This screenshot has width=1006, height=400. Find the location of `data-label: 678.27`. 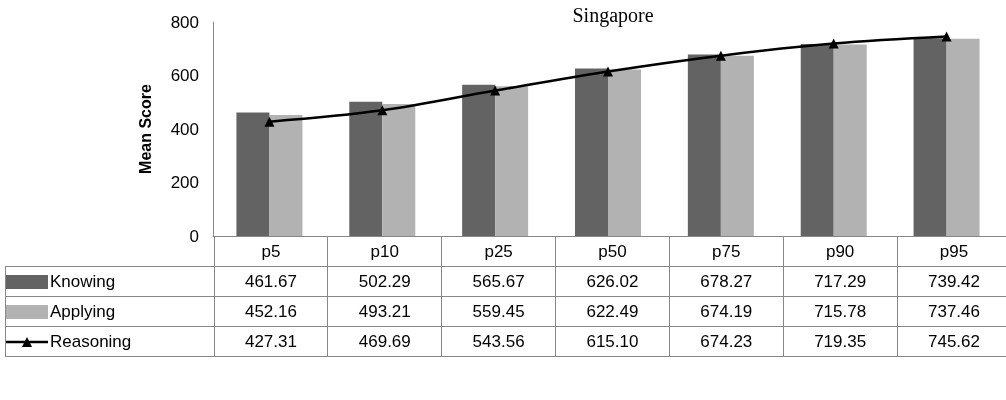

data-label: 678.27 is located at coordinates (726, 281).